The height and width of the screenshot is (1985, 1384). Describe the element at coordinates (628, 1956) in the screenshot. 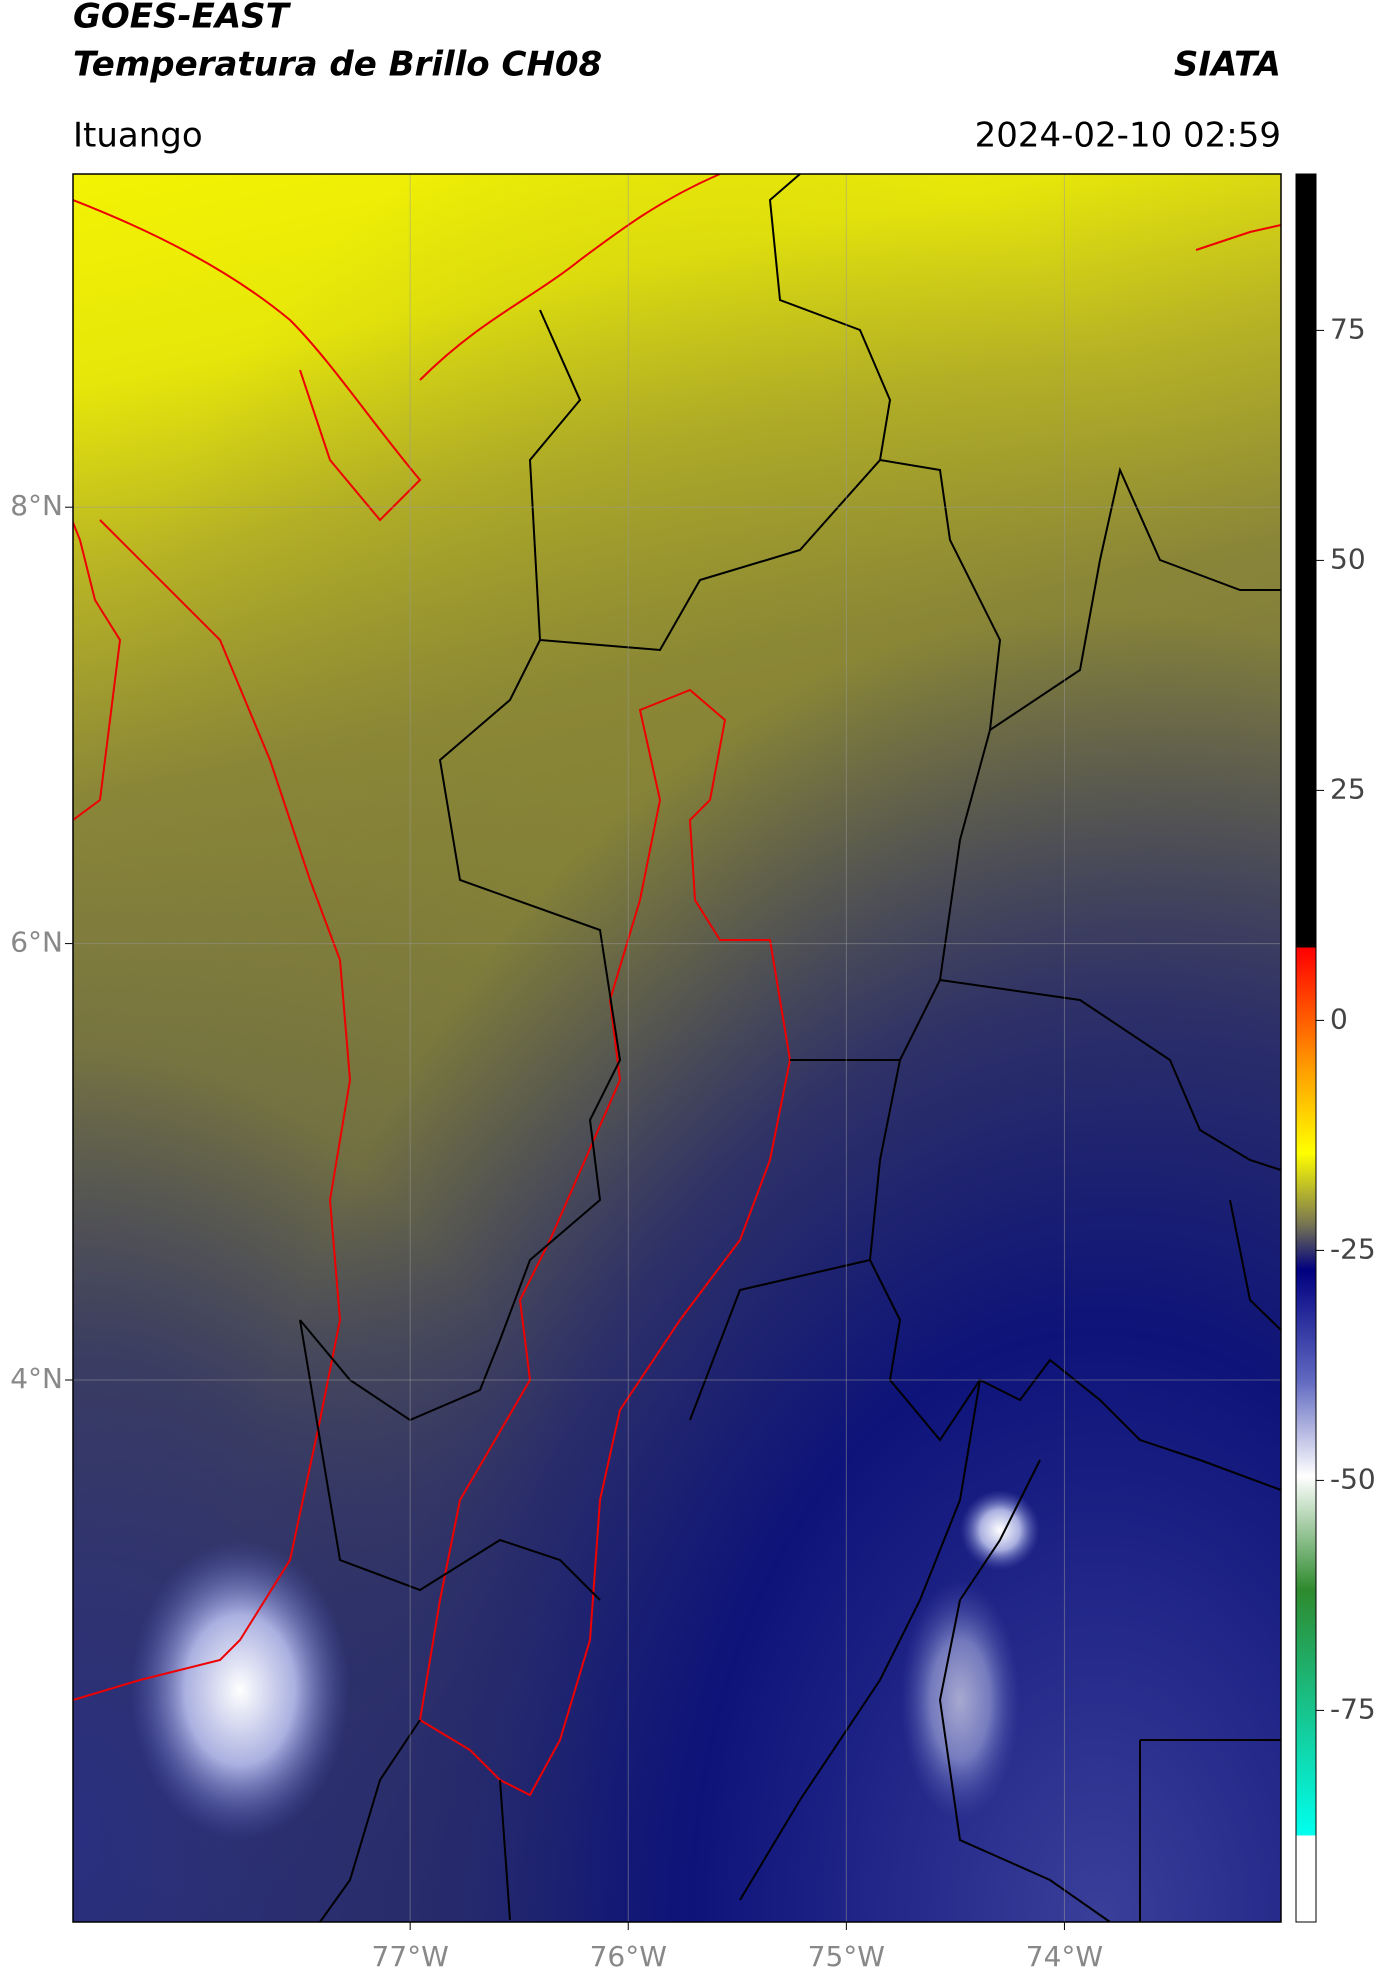

I see `x-tick-label: 76°W` at that location.